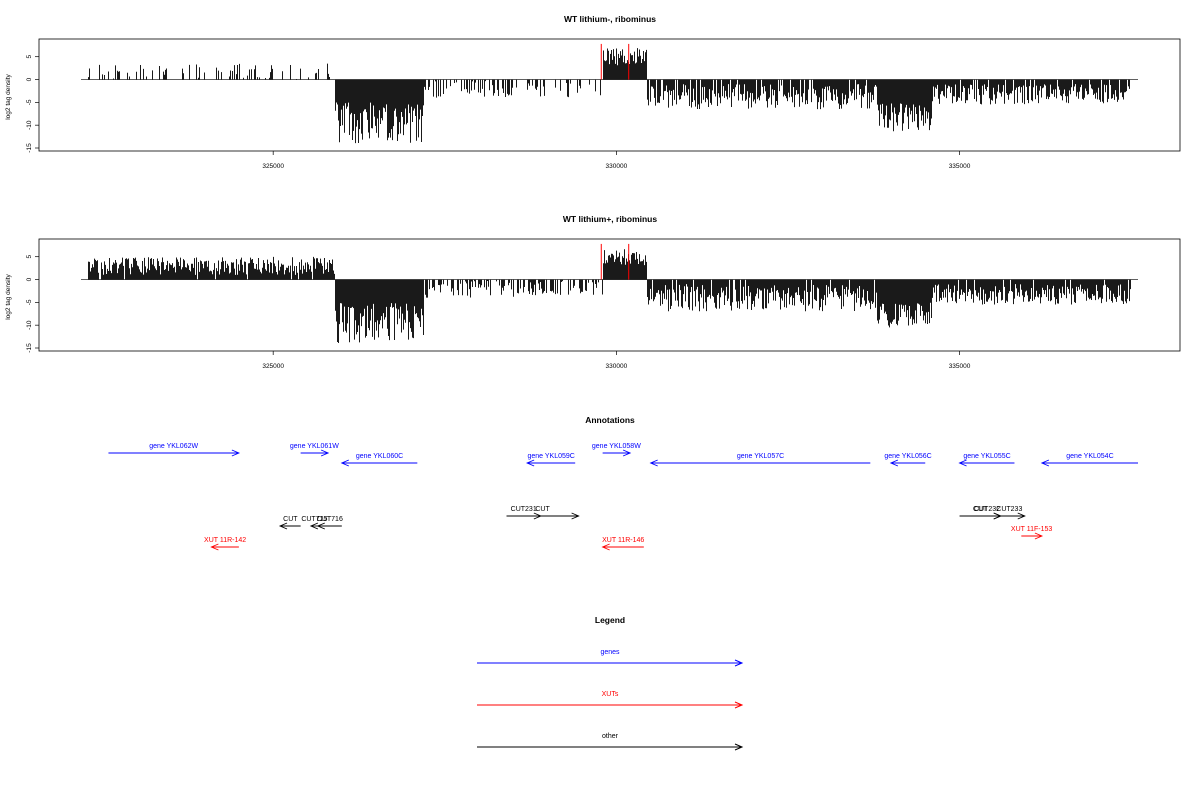 The image size is (1200, 800). Describe the element at coordinates (610, 700) in the screenshot. I see `legend-item-xut: XUTs` at that location.